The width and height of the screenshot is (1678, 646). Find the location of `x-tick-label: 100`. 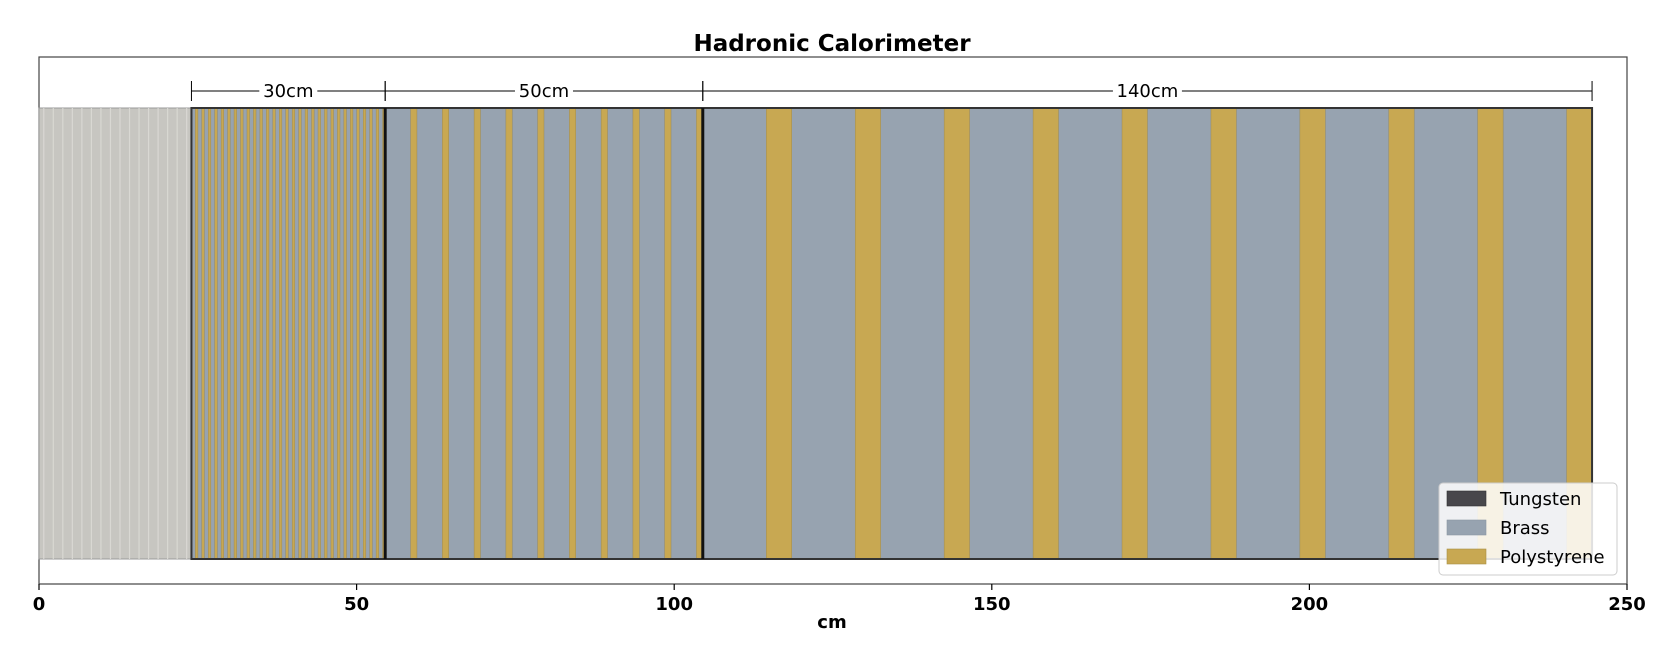

x-tick-label: 100 is located at coordinates (674, 604).